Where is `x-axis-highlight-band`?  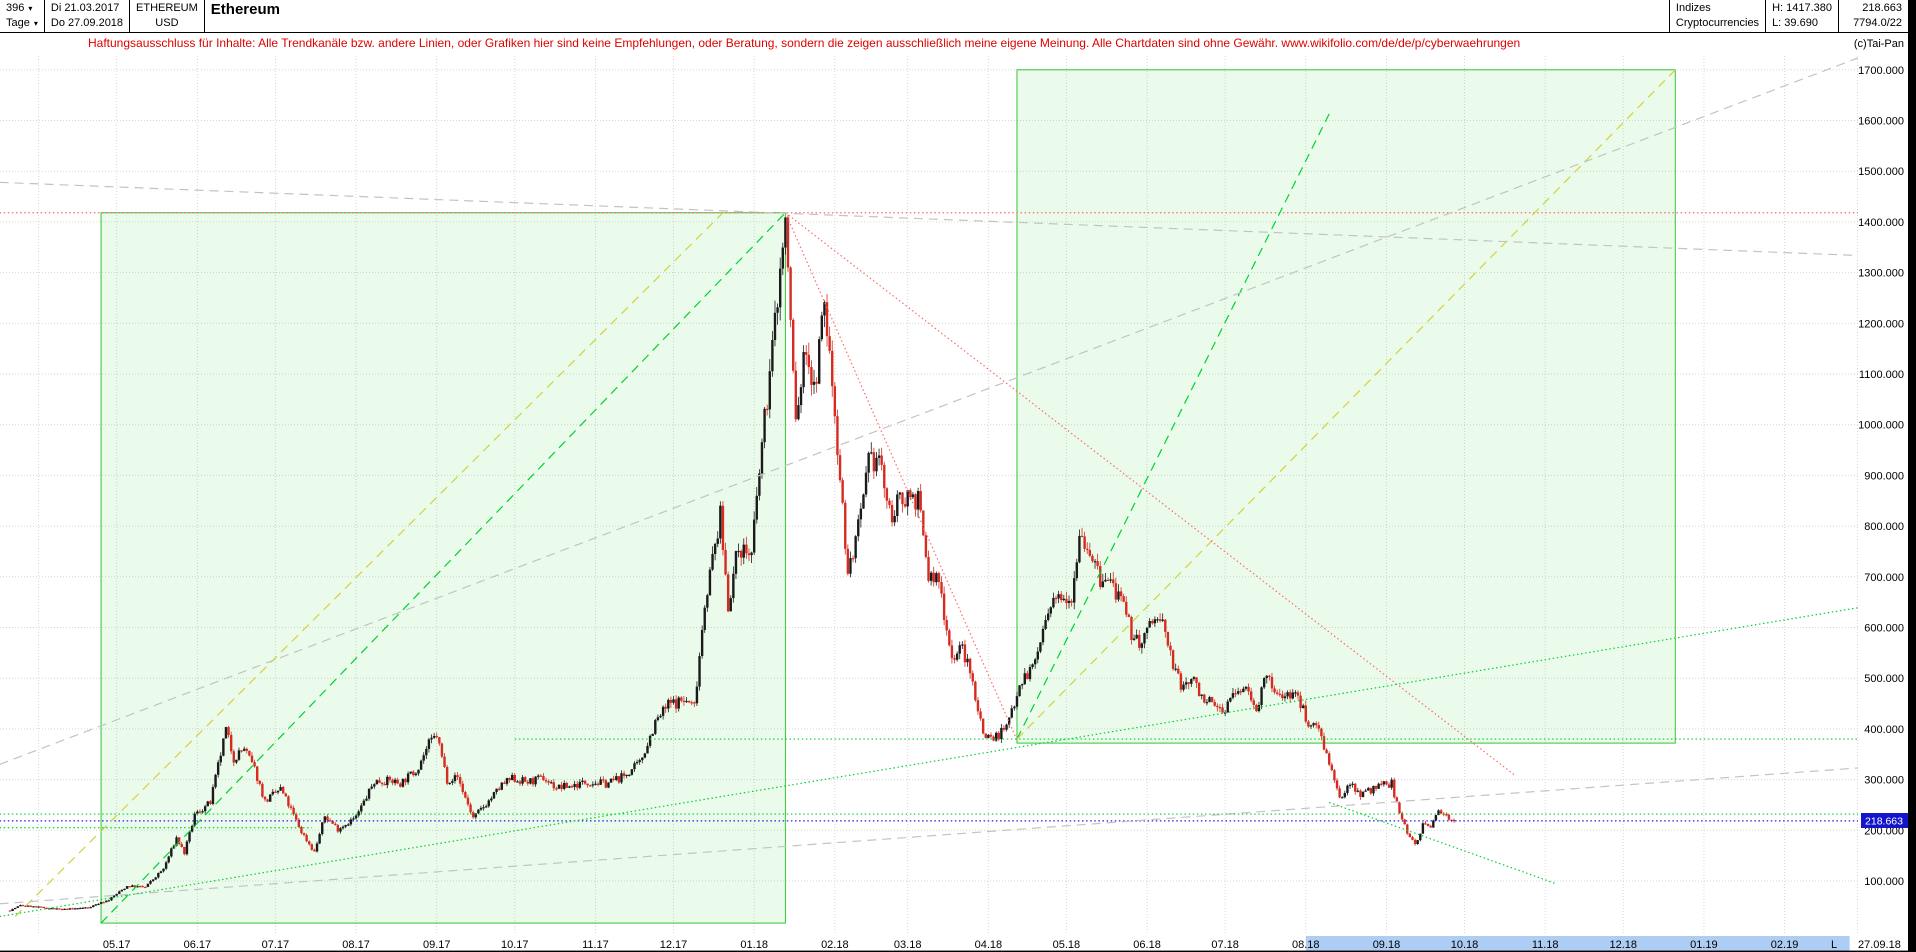
x-axis-highlight-band is located at coordinates (1577, 944).